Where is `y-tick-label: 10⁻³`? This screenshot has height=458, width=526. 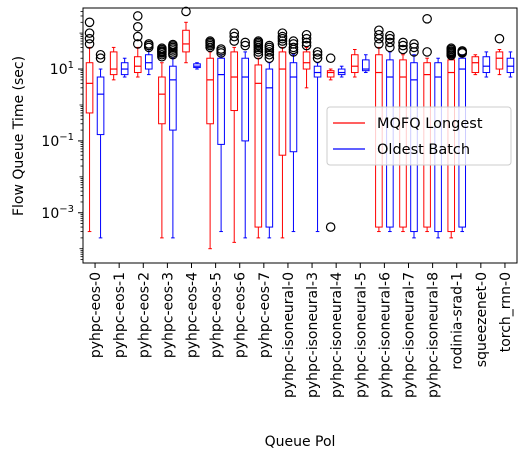
y-tick-label: 10⁻³ is located at coordinates (57, 213).